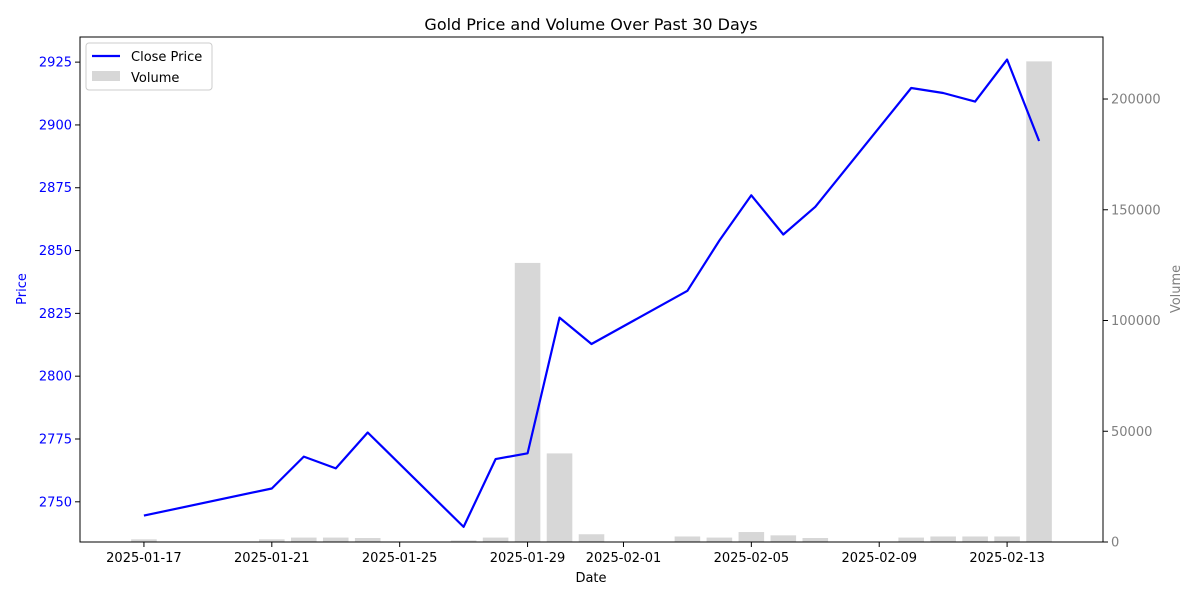 This screenshot has width=1200, height=600. What do you see at coordinates (149, 66) in the screenshot?
I see `legend: Close Price Volume` at bounding box center [149, 66].